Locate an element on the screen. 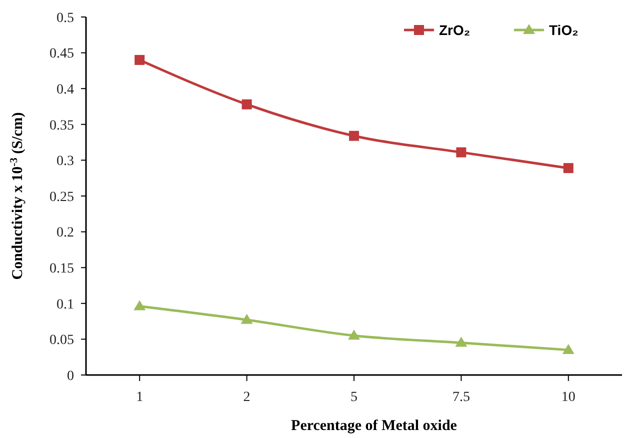  y-tick-label: 0.05 is located at coordinates (62, 340).